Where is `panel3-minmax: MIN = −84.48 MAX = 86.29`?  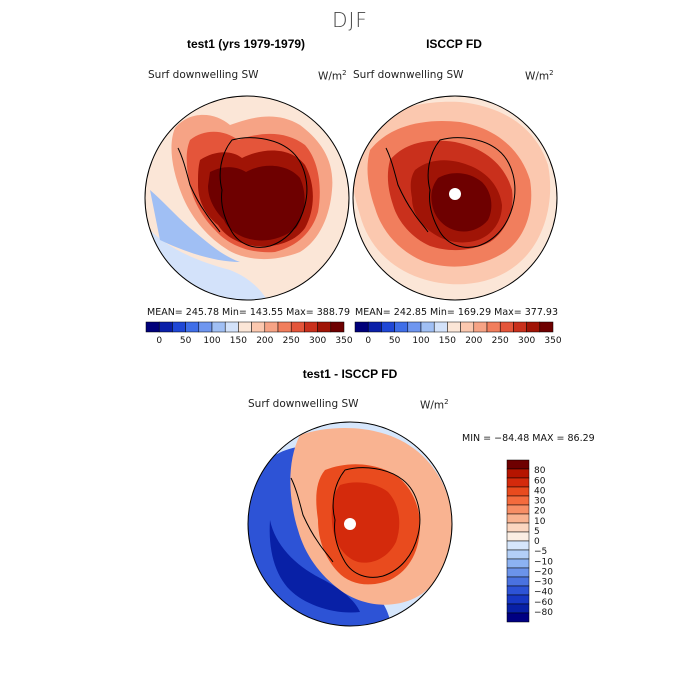
panel3-minmax: MIN = −84.48 MAX = 86.29 is located at coordinates (528, 438).